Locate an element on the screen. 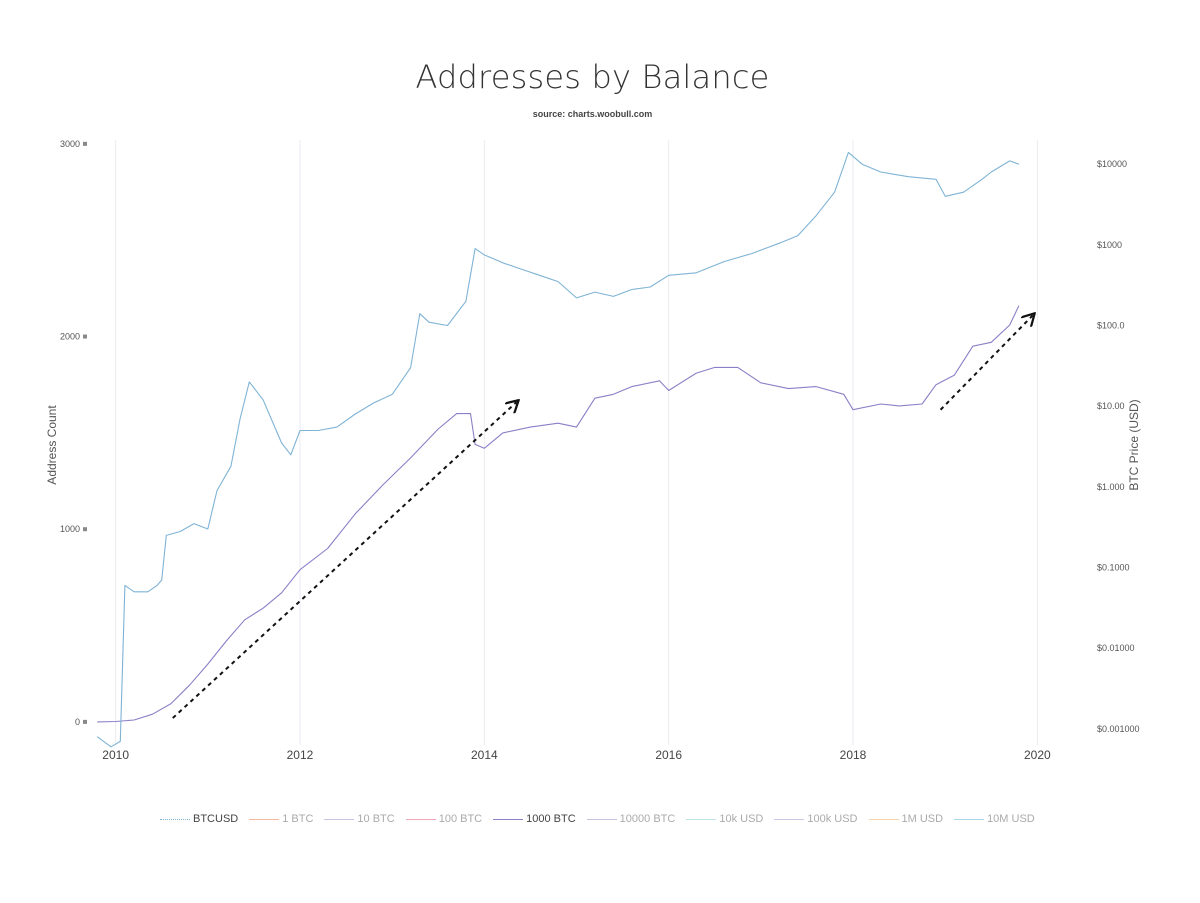  chart-title: Addresses by Balance is located at coordinates (592, 77).